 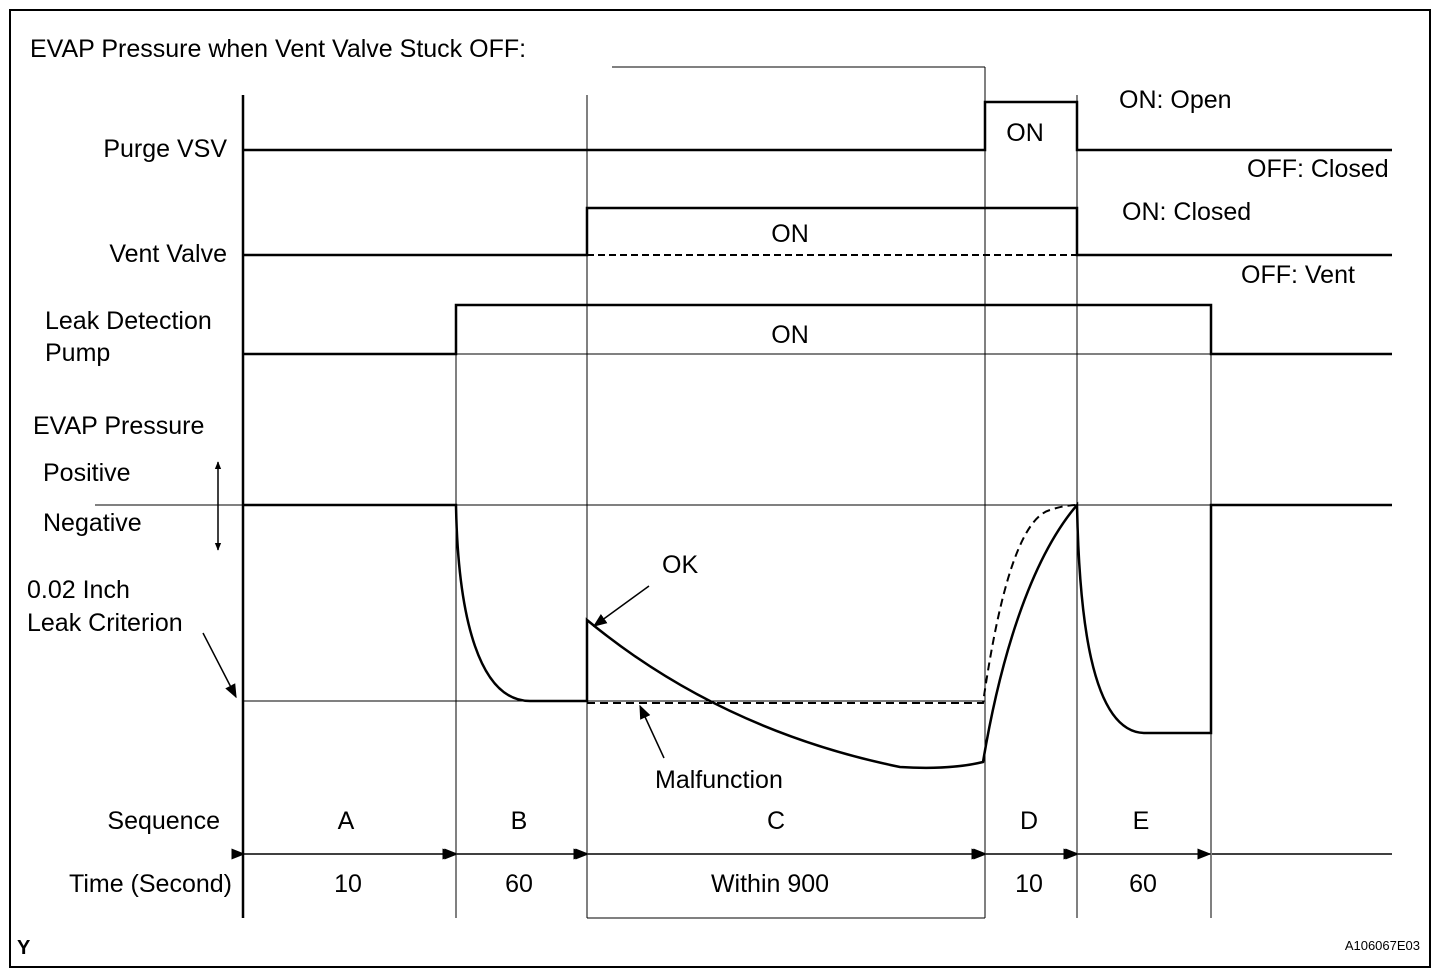 What do you see at coordinates (817, 126) in the screenshot?
I see `purge-vsv-signal` at bounding box center [817, 126].